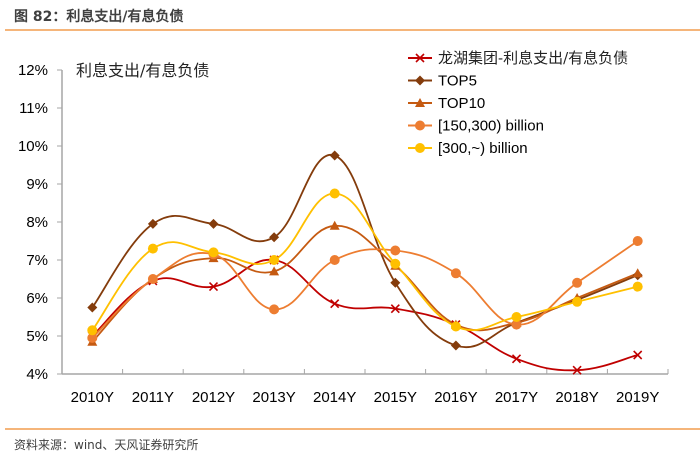 The width and height of the screenshot is (700, 460). I want to click on legend-label: TOP5, so click(457, 81).